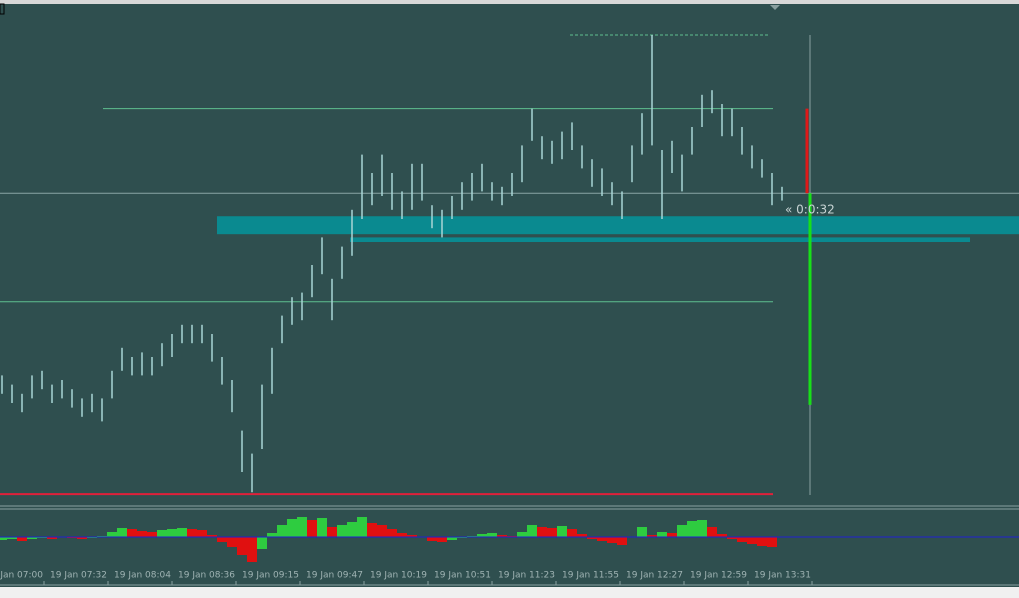  Describe the element at coordinates (810, 210) in the screenshot. I see `countdown: « 0:0:32` at that location.